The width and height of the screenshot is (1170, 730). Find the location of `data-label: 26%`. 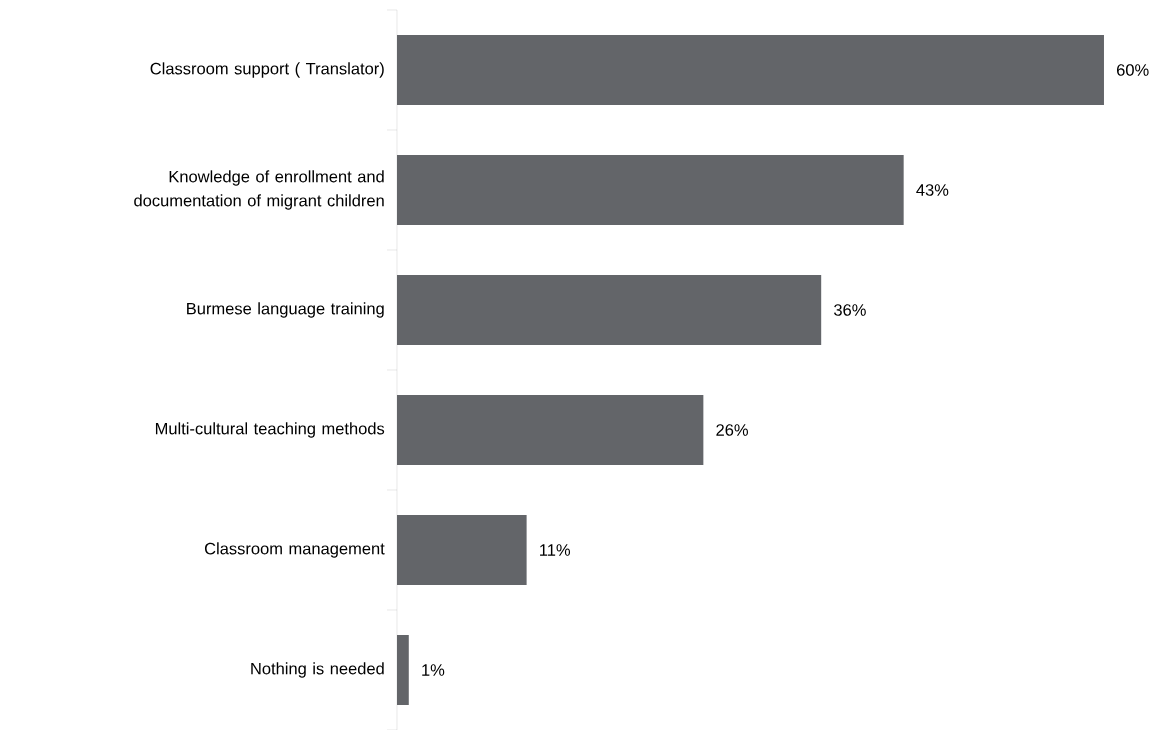

data-label: 26% is located at coordinates (732, 430).